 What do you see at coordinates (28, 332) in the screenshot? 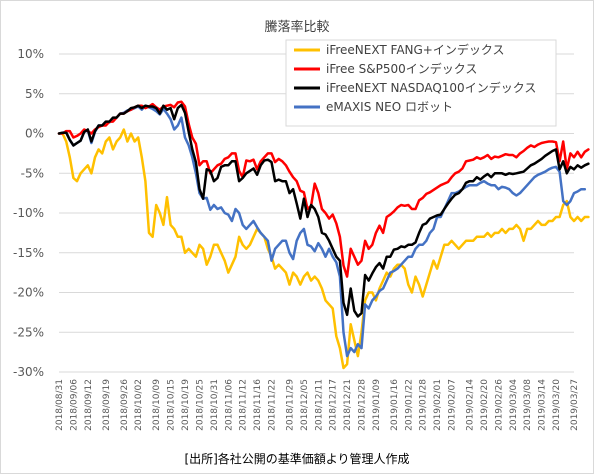
I see `y-tick-label: -25%` at bounding box center [28, 332].